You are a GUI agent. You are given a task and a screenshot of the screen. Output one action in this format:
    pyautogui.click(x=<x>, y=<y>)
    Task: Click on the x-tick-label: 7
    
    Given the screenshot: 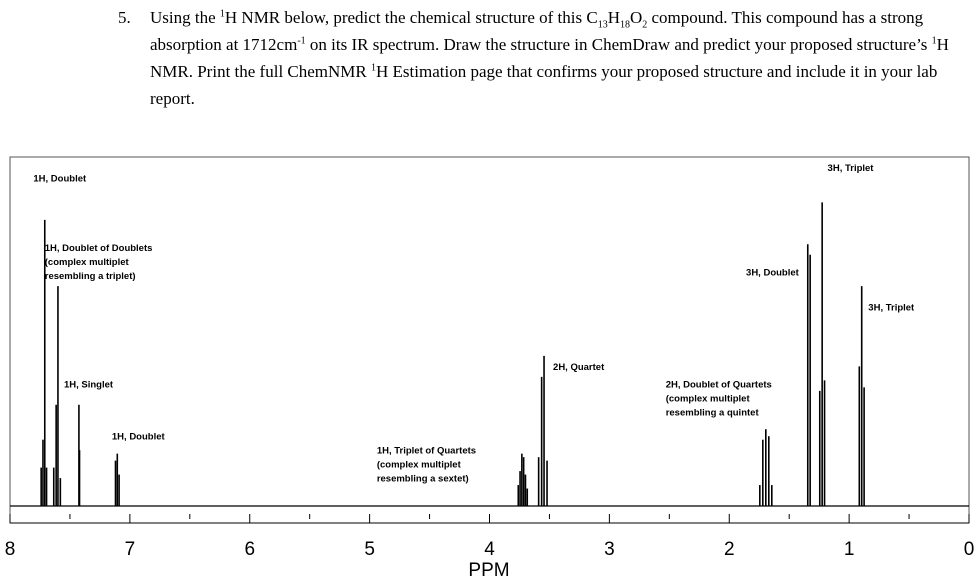 What is the action you would take?
    pyautogui.click(x=130, y=549)
    